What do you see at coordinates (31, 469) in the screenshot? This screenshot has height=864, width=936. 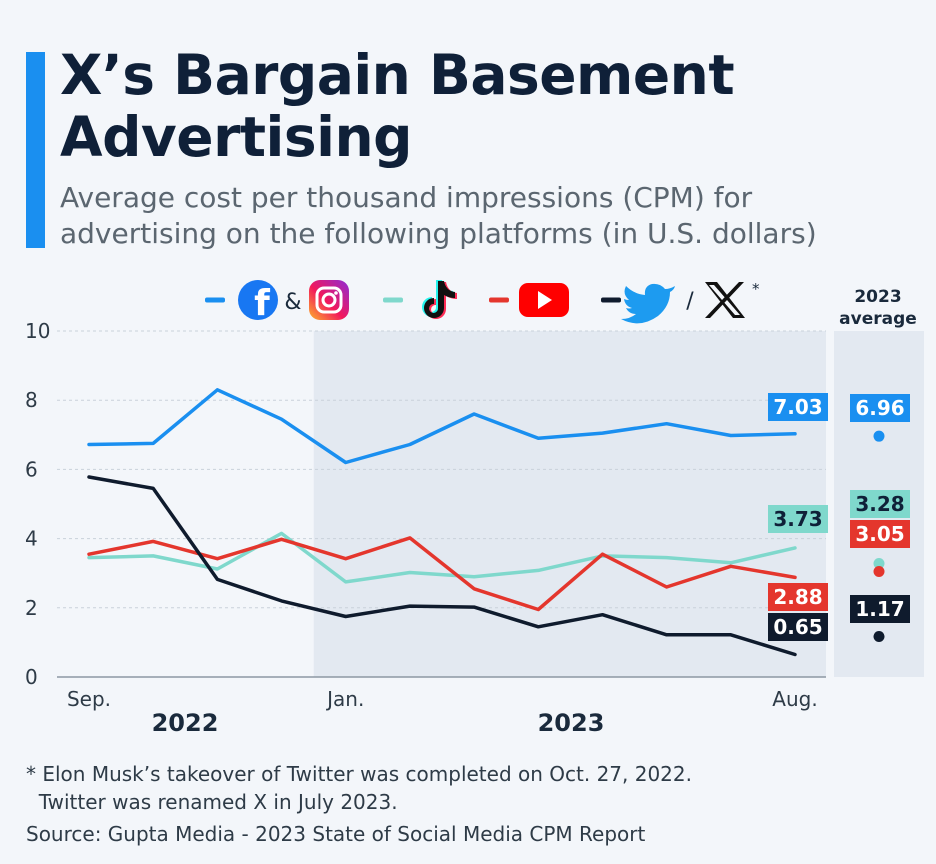 I see `y-tick-label: 6` at bounding box center [31, 469].